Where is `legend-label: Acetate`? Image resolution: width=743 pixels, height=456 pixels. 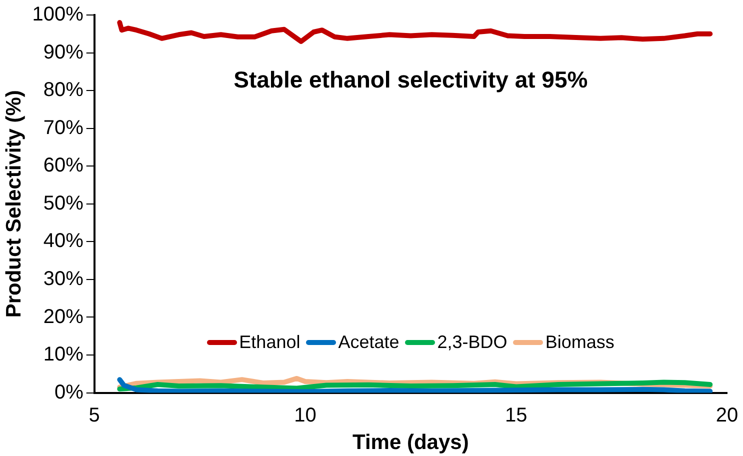 legend-label: Acetate is located at coordinates (369, 342).